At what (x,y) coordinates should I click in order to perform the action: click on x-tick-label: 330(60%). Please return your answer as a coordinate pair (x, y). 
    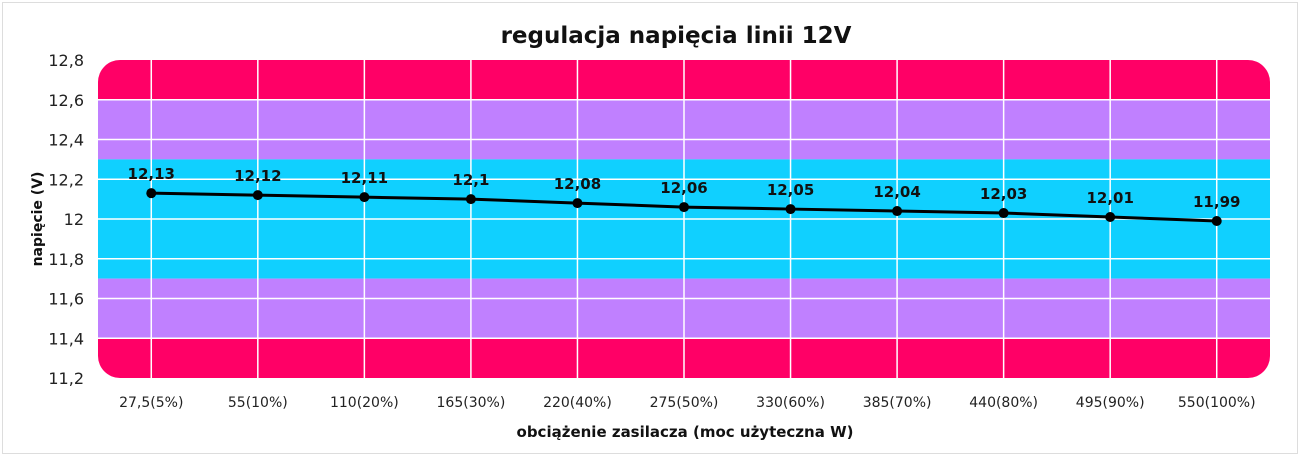
    Looking at the image, I should click on (790, 403).